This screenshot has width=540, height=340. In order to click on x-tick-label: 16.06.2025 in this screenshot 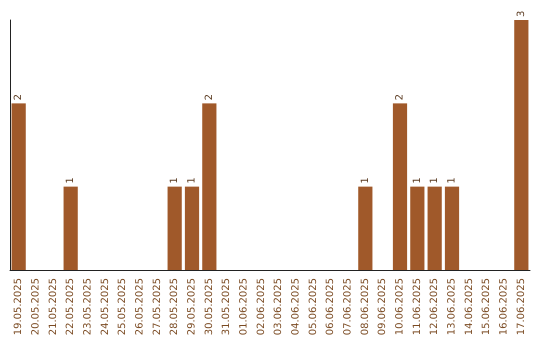, I will do `click(504, 307)`.